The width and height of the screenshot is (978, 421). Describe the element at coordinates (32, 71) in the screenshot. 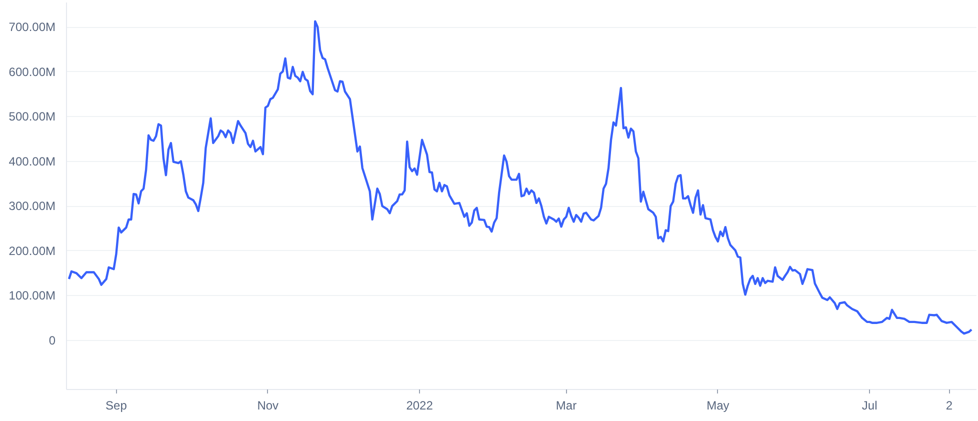

I see `y-tick-label: 600.00M` at that location.